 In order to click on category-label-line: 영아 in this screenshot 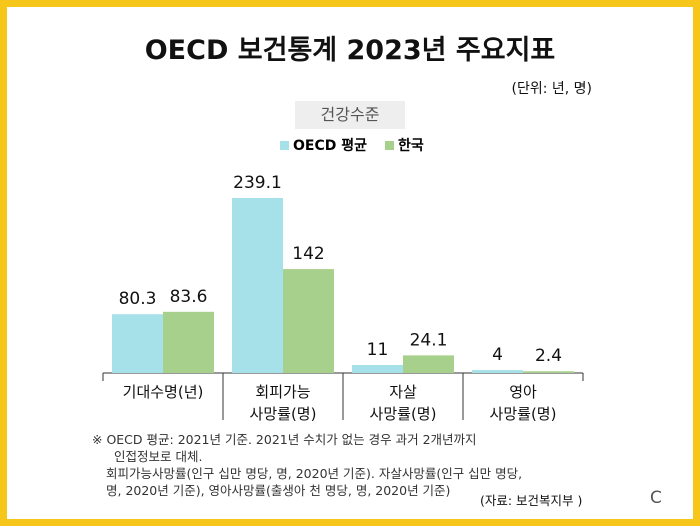, I will do `click(523, 392)`.